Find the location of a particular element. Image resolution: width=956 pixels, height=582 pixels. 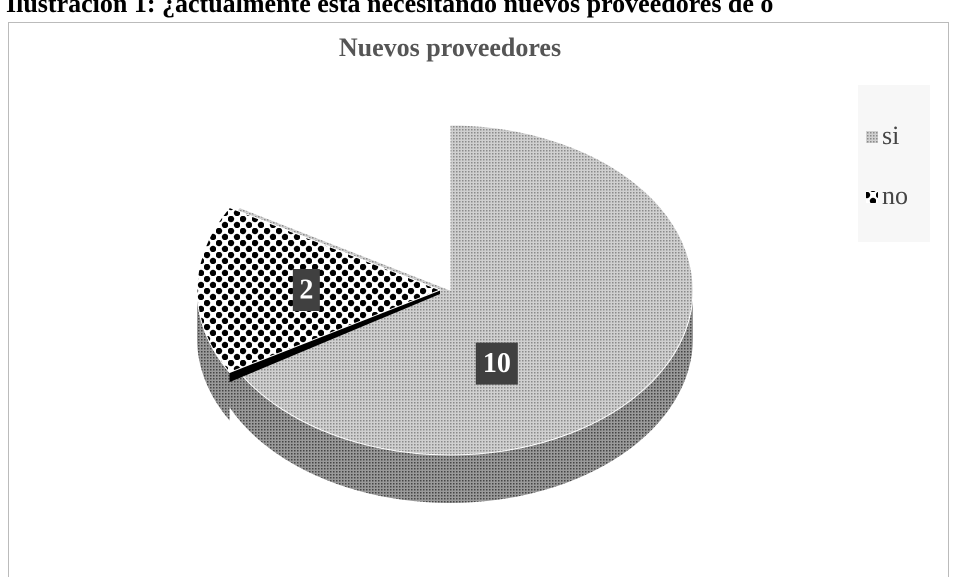

chart-title: Nuevos proveedores is located at coordinates (450, 47).